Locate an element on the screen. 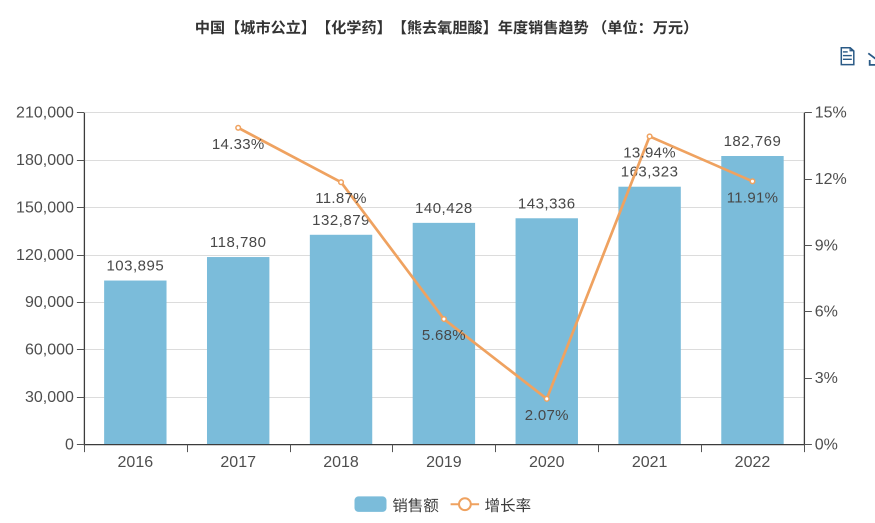 This screenshot has height=523, width=875. svg-text: 2020 is located at coordinates (547, 462).